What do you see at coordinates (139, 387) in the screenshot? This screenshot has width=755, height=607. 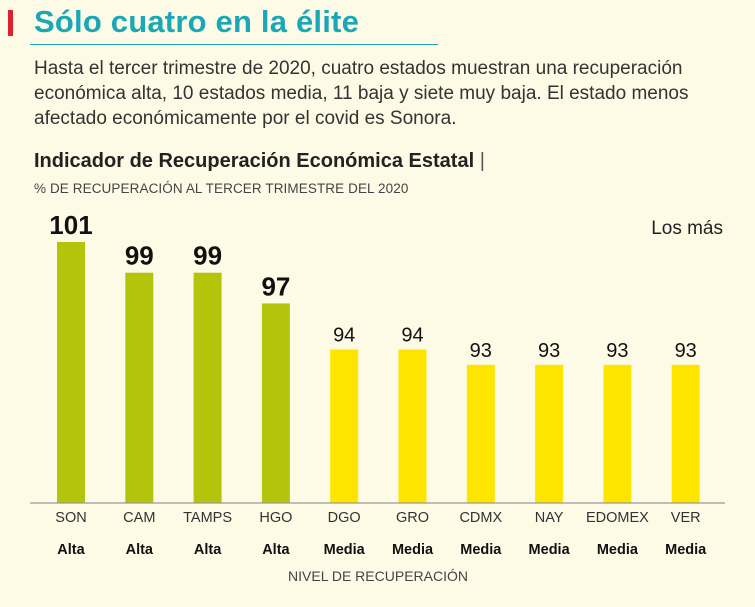 I see `bar-cam` at bounding box center [139, 387].